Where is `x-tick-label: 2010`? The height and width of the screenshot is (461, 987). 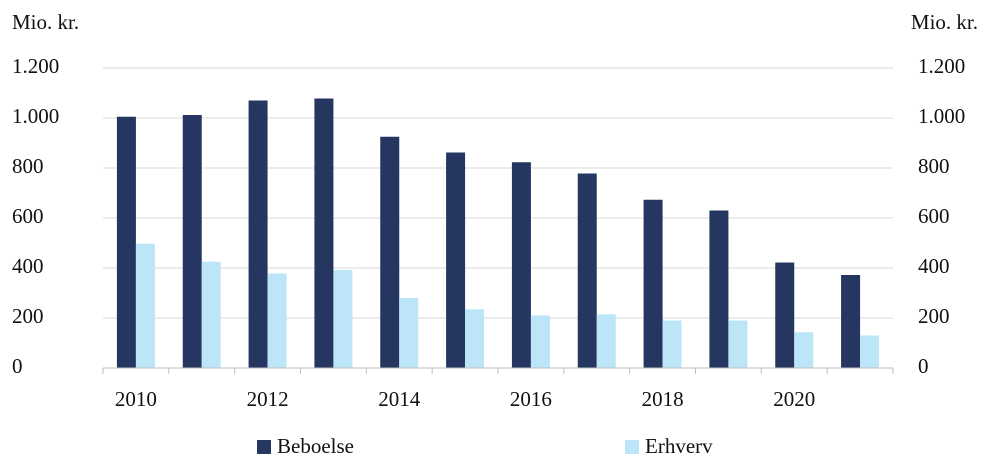 x-tick-label: 2010 is located at coordinates (136, 399).